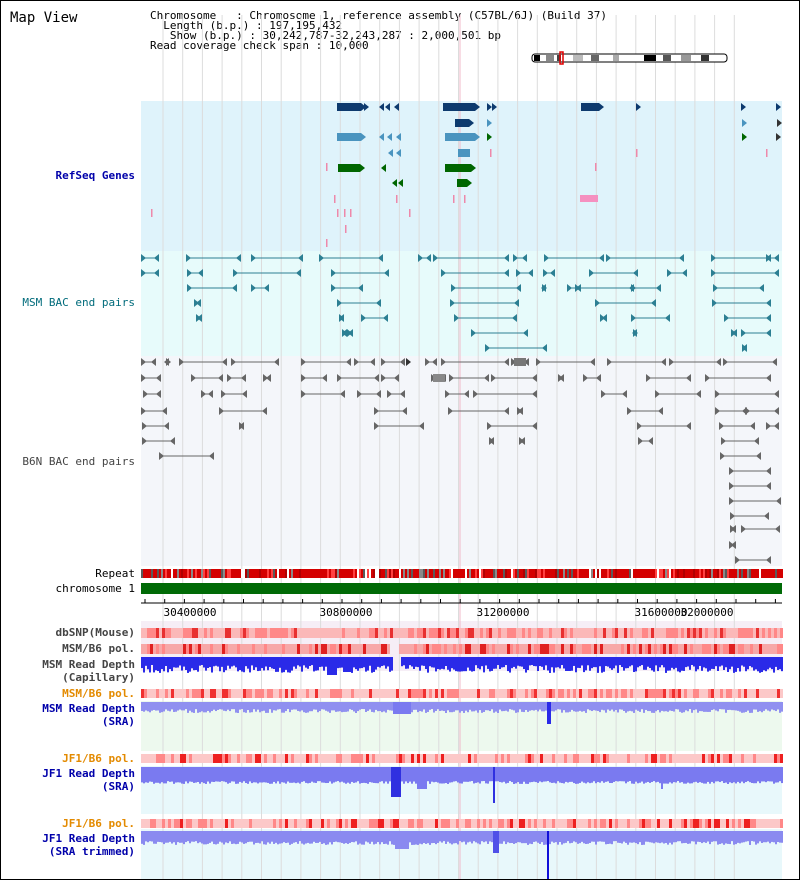 The height and width of the screenshot is (880, 800). What do you see at coordinates (390, 153) in the screenshot?
I see `gene-exon-marker` at bounding box center [390, 153].